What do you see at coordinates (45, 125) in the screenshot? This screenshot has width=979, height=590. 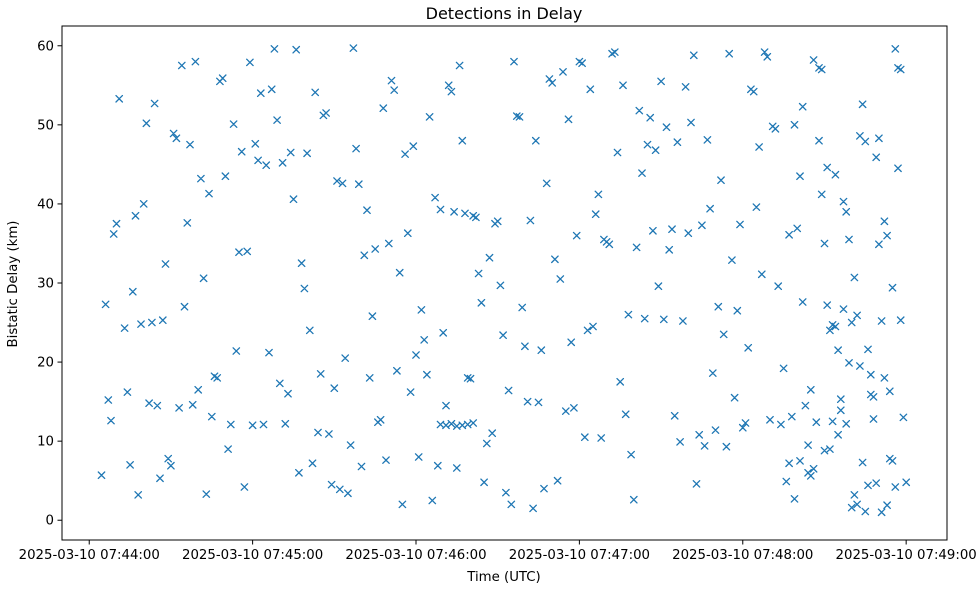 I see `y-tick-label: 50` at bounding box center [45, 125].